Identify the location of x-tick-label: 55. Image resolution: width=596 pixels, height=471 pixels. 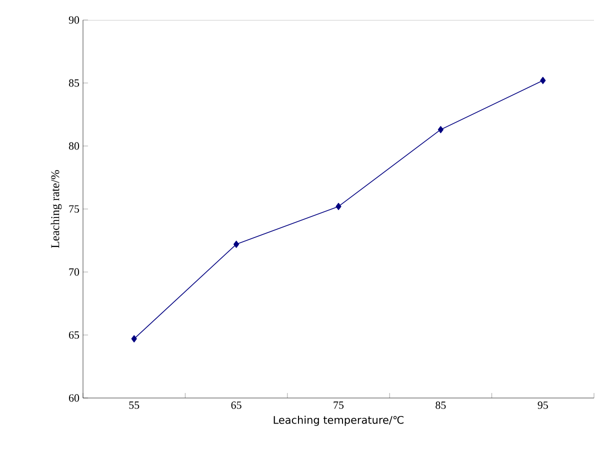
(134, 405).